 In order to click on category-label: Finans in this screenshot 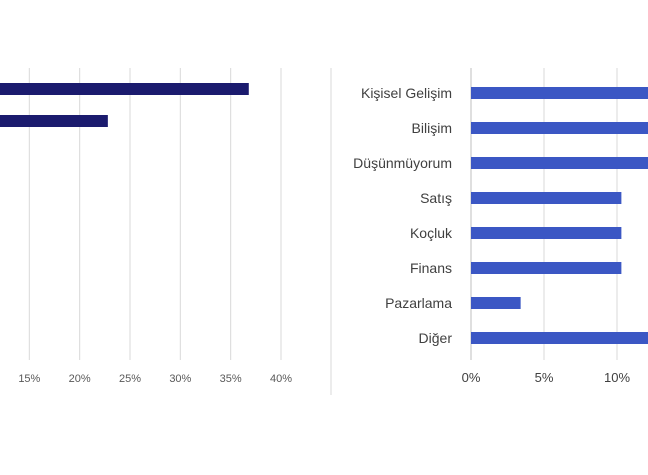, I will do `click(431, 268)`.